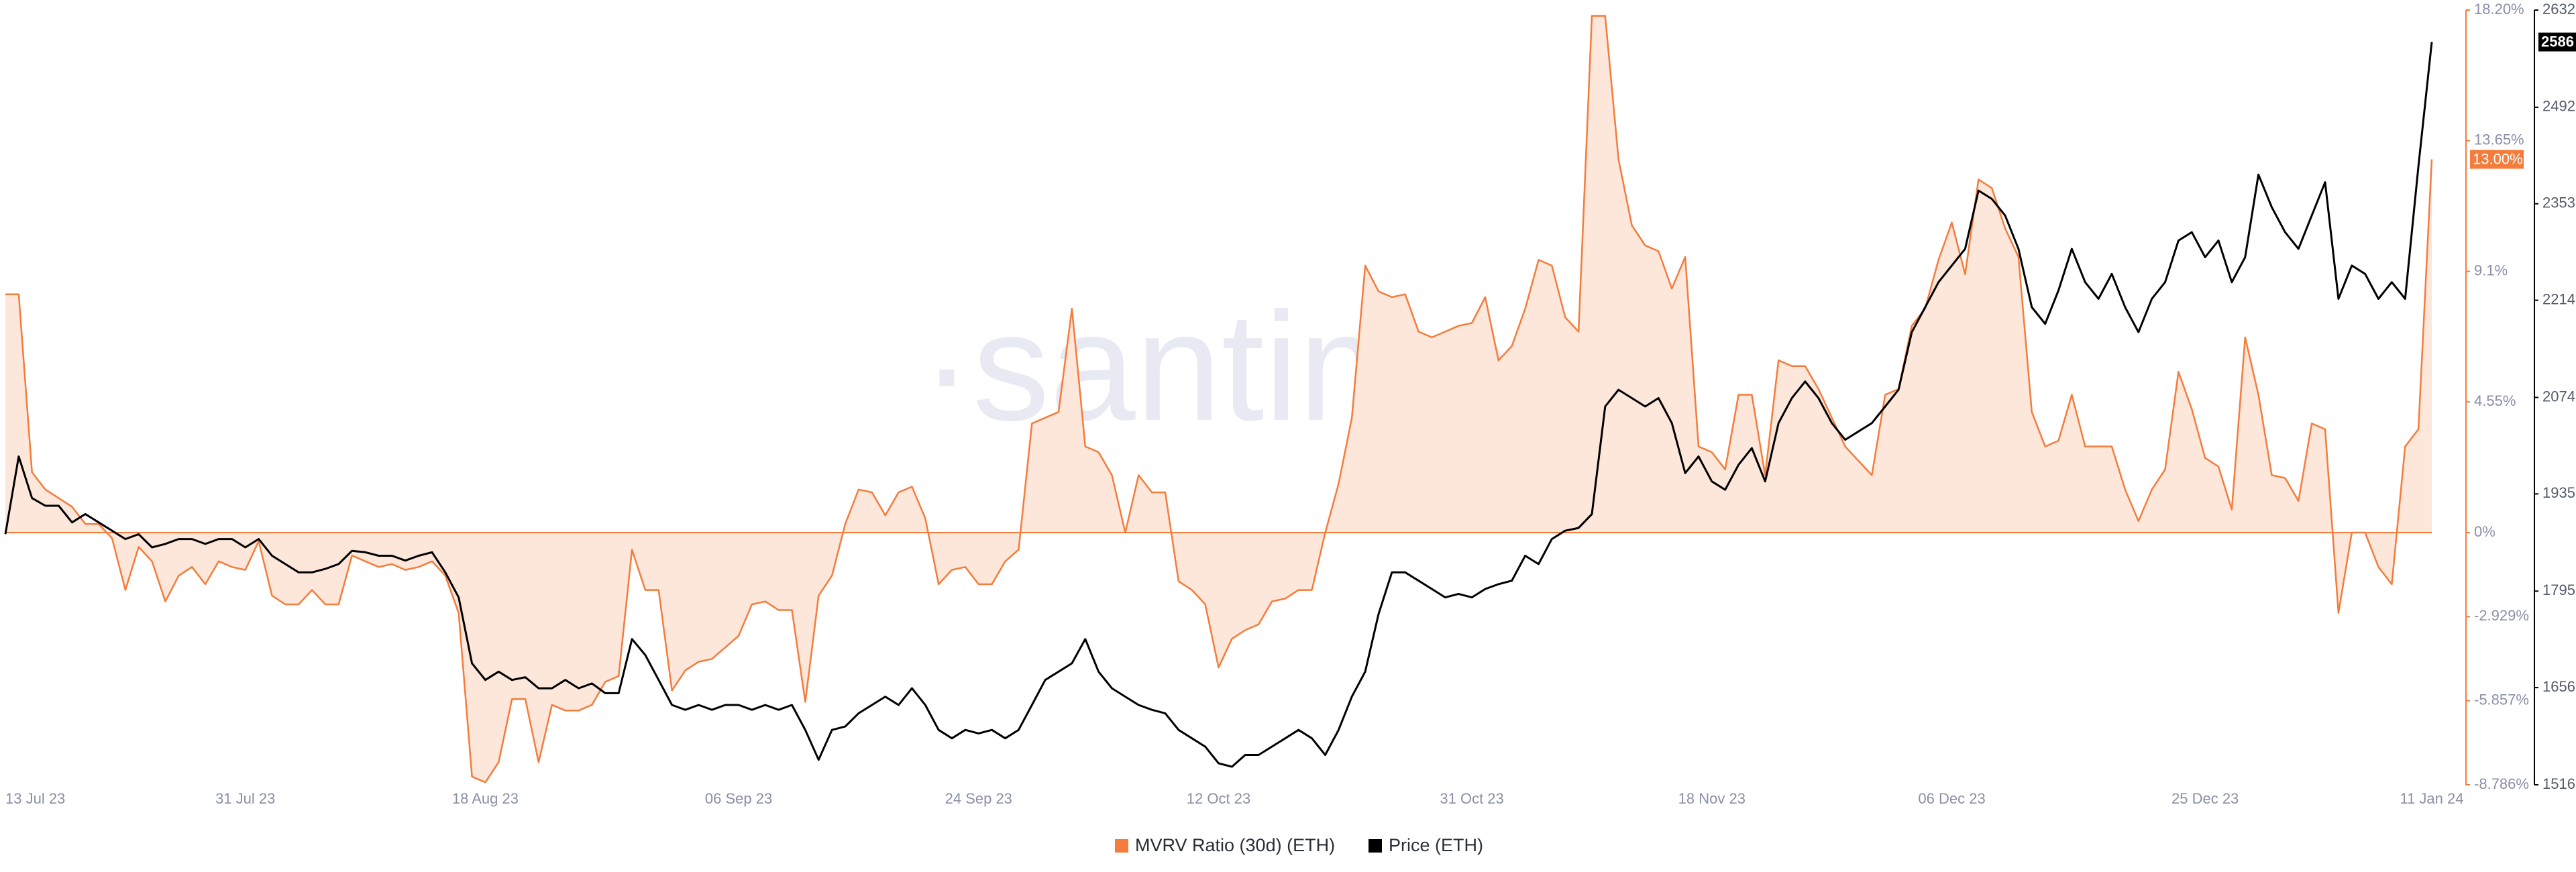  I want to click on x-tick-label: 18 Nov 23, so click(1712, 798).